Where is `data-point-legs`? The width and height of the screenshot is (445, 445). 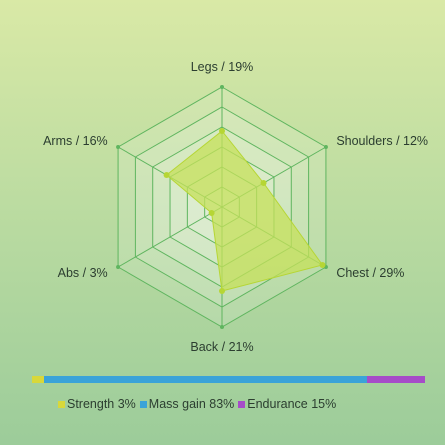 data-point-legs is located at coordinates (222, 131).